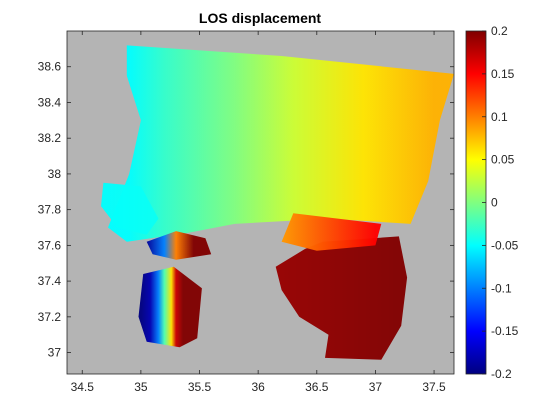  What do you see at coordinates (341, 298) in the screenshot?
I see `region-east-red-block` at bounding box center [341, 298].